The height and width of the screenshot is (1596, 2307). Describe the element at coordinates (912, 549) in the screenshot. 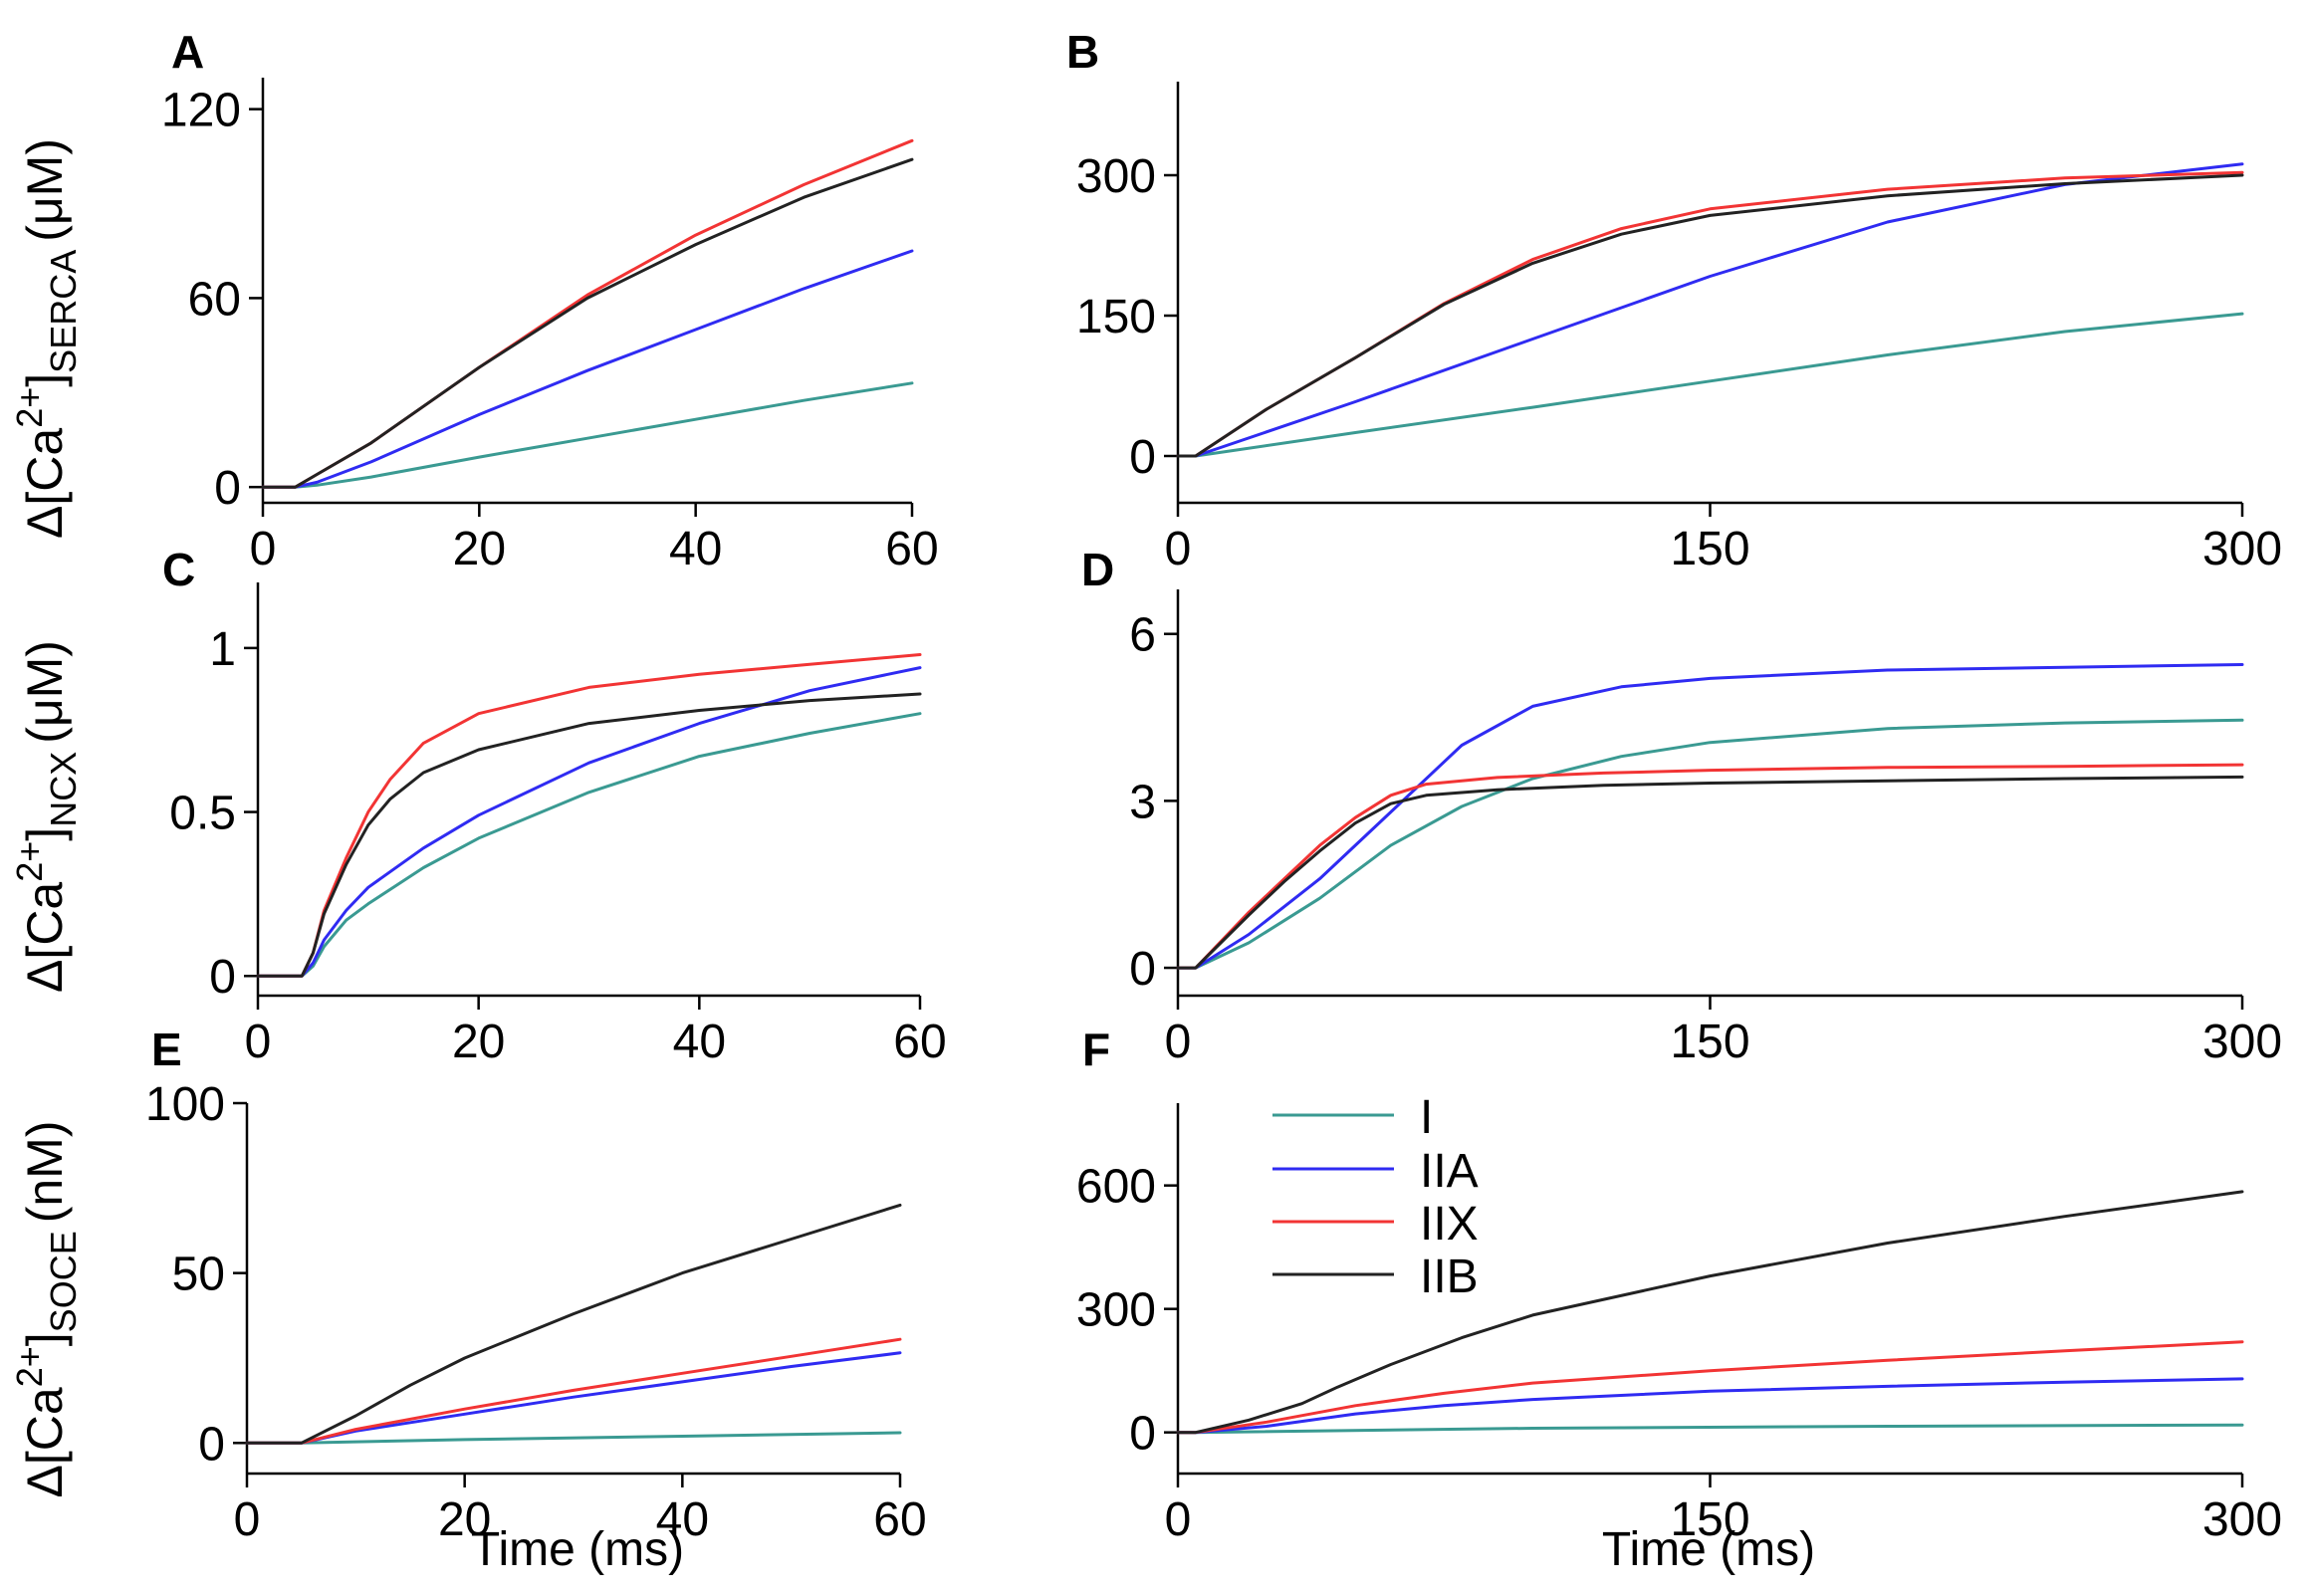

I see `x-tick-label-a: 60` at that location.